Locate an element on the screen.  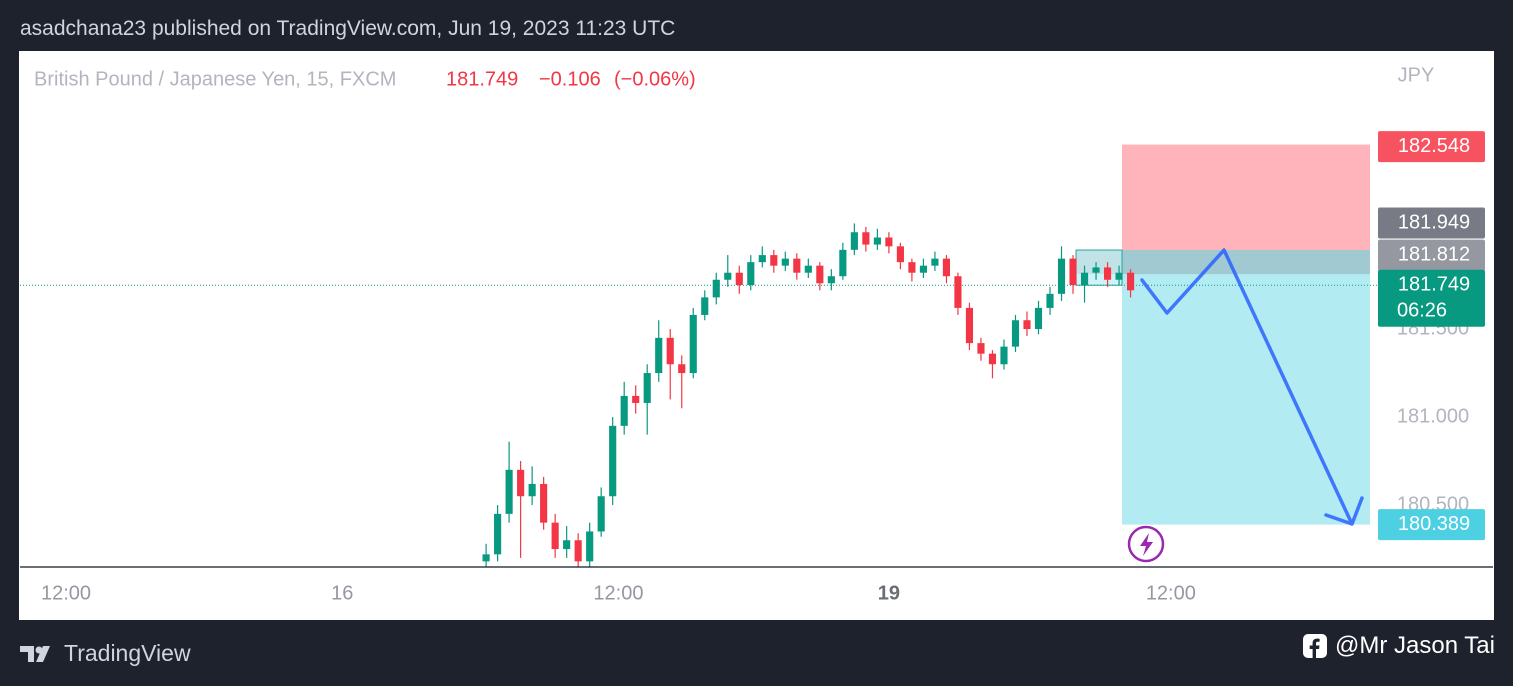
currency: JPY is located at coordinates (1416, 75).